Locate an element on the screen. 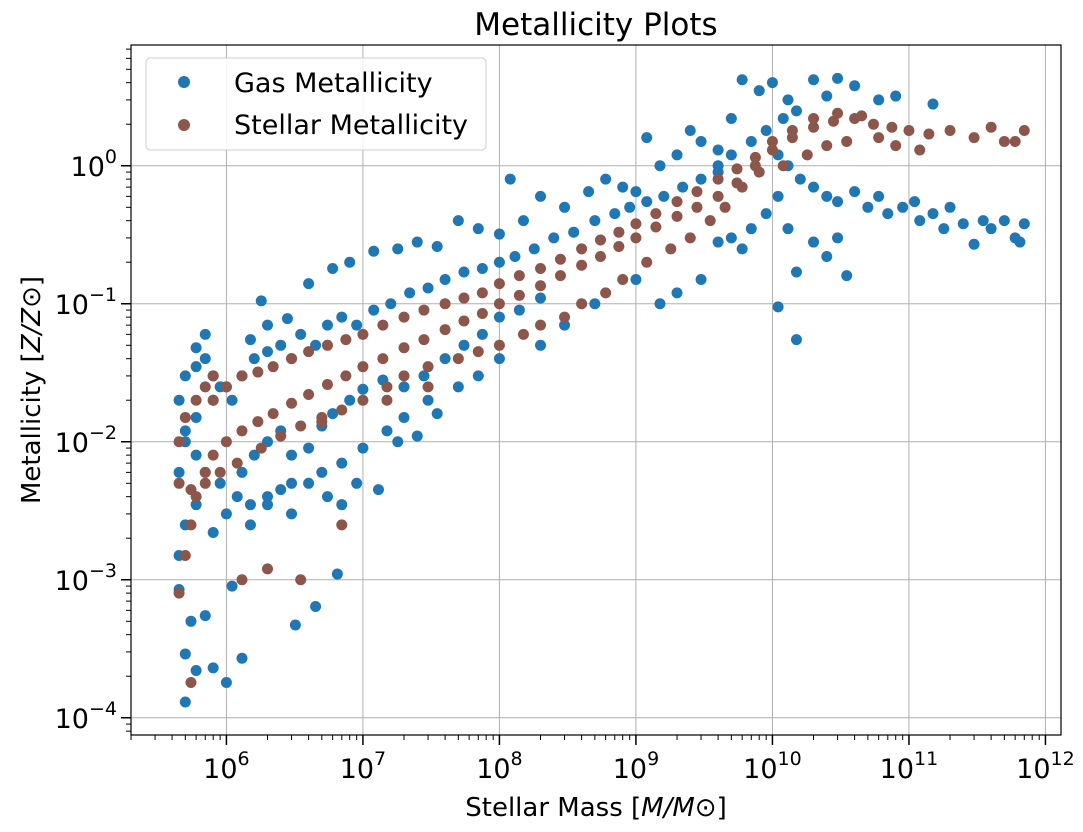 The image size is (1083, 832). y-tick-label-exponent: −2 is located at coordinates (103, 433).